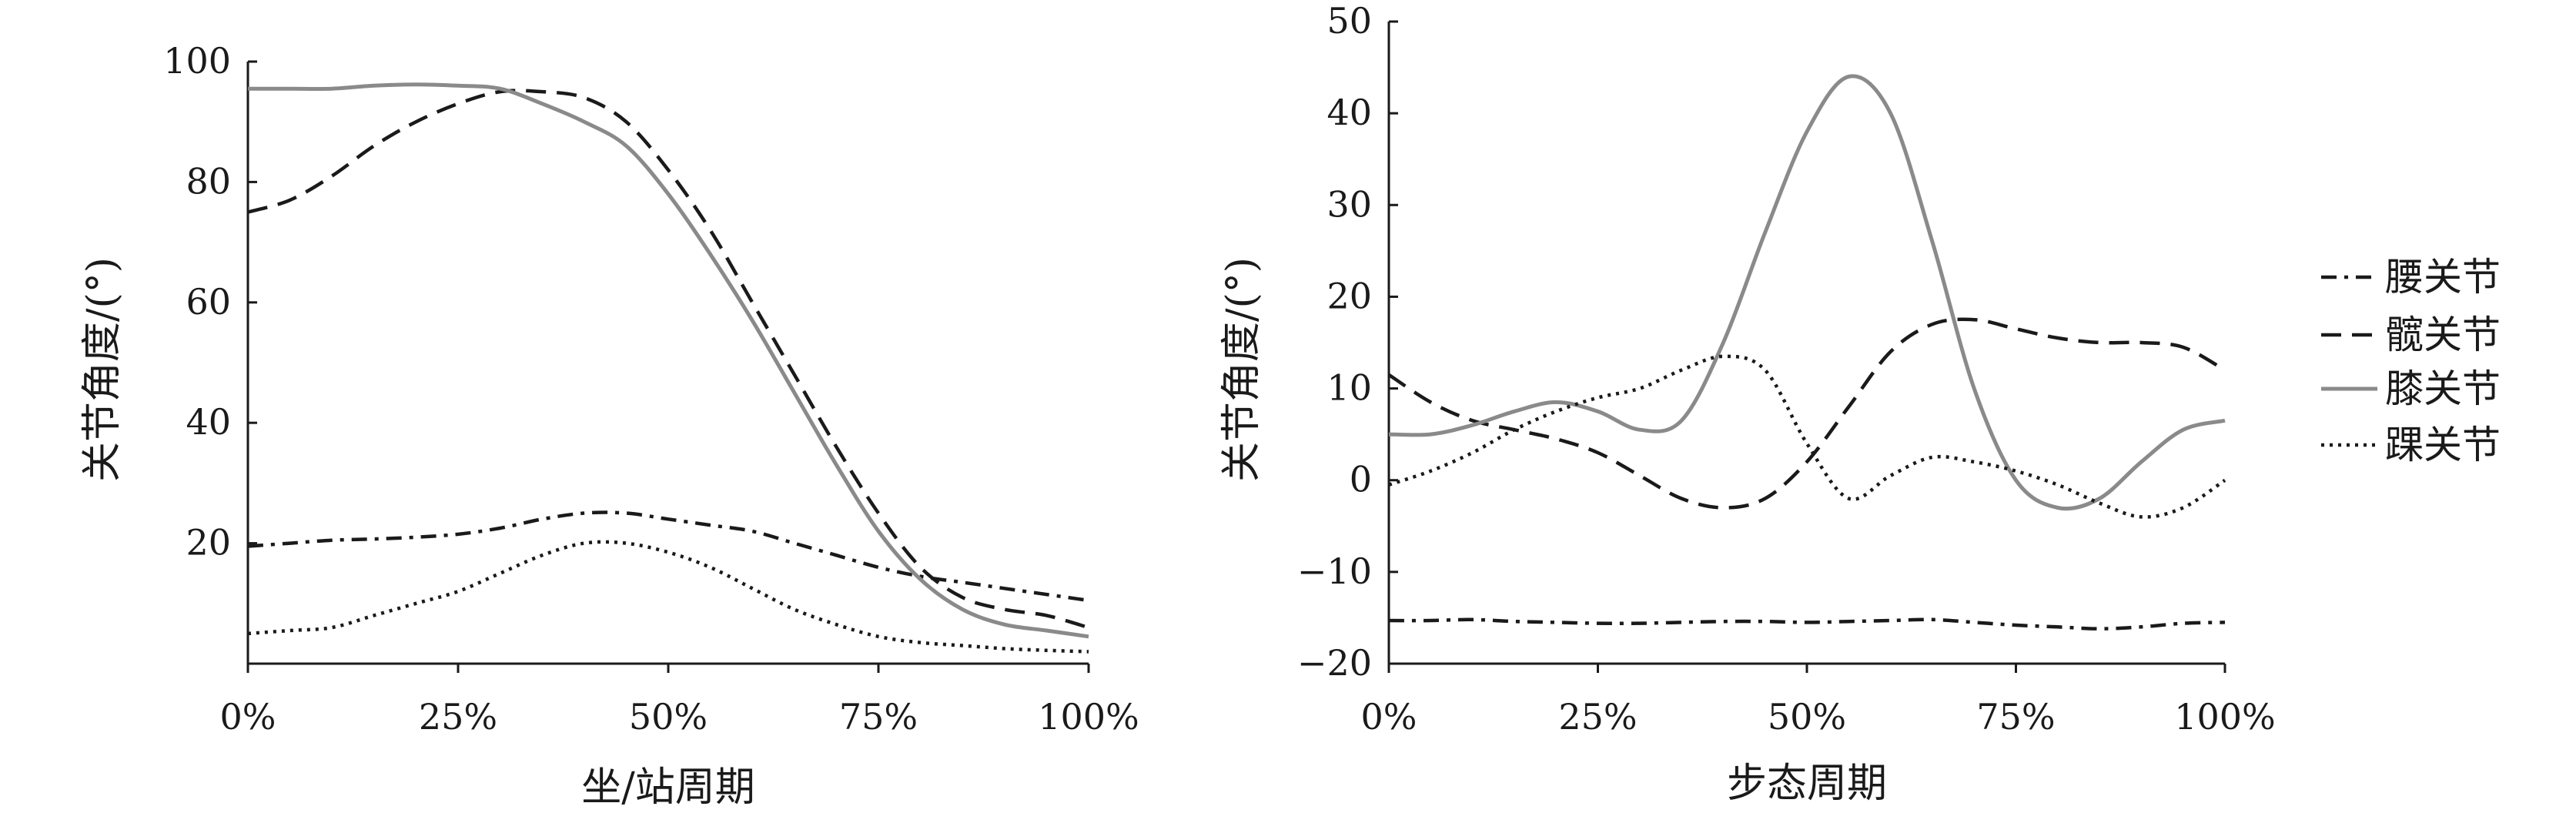 The height and width of the screenshot is (813, 2576). I want to click on legend-item: 髋关节, so click(2411, 335).